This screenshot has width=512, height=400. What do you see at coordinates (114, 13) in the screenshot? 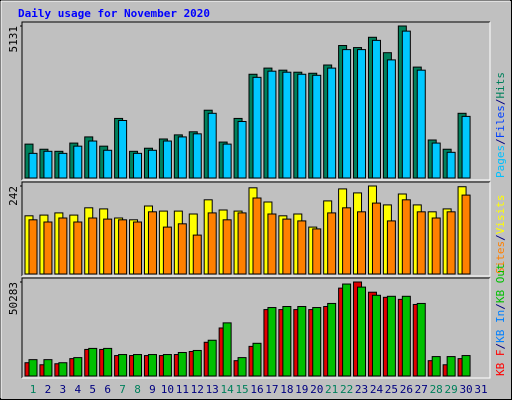
I see `chart-title: Daily usage for November 2020` at bounding box center [114, 13].